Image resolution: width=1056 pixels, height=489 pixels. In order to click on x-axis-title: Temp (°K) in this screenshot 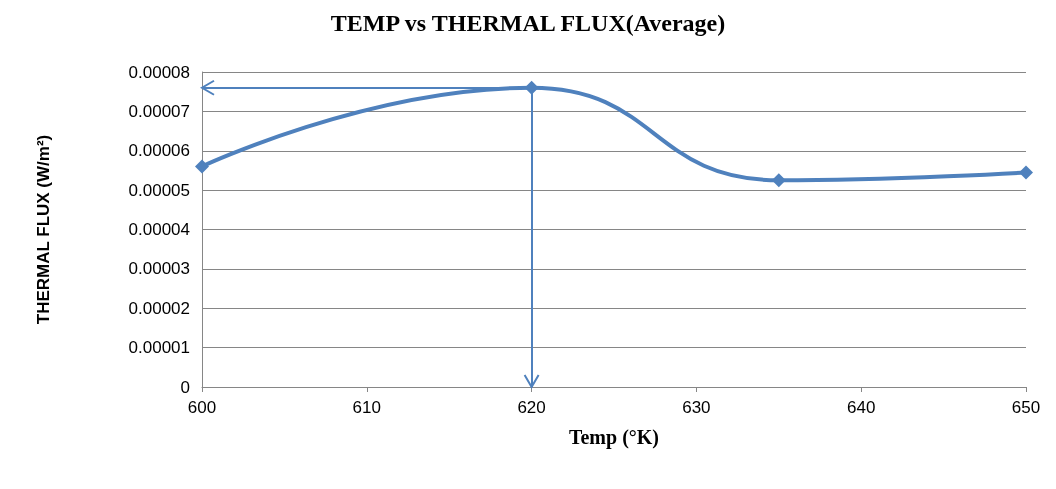, I will do `click(614, 437)`.